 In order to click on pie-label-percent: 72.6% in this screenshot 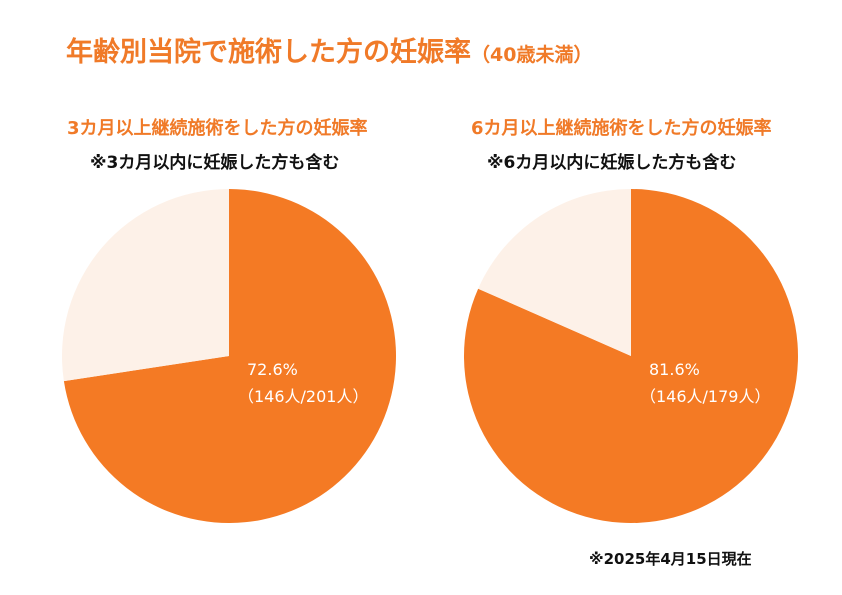, I will do `click(272, 369)`.